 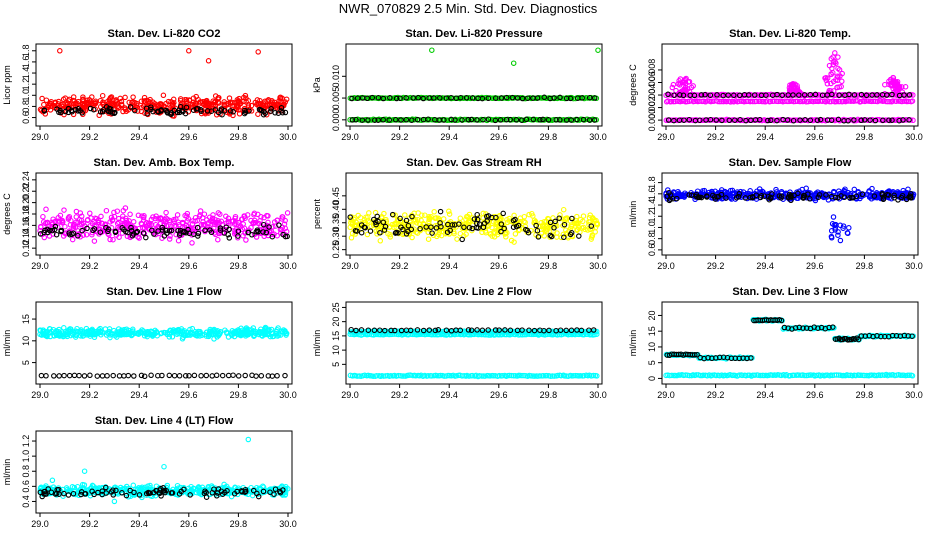 What do you see at coordinates (652, 95) in the screenshot?
I see `y-tick-label: 0.004` at bounding box center [652, 95].